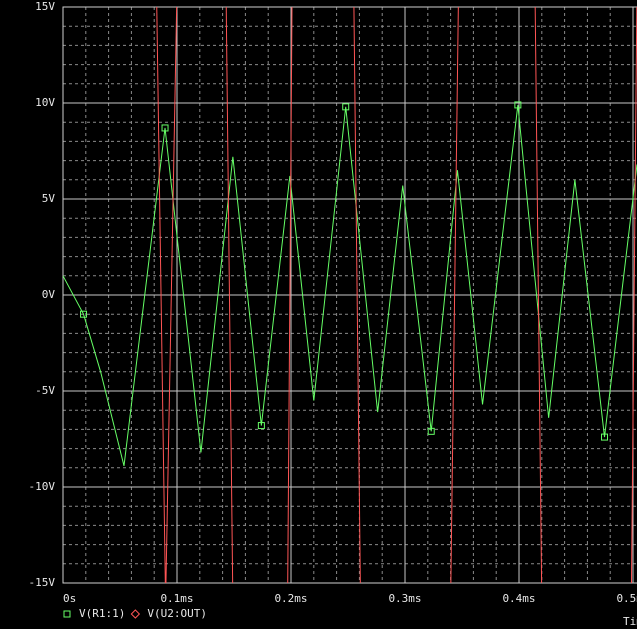  Describe the element at coordinates (45, 390) in the screenshot. I see `y-tick-label: -5V` at that location.